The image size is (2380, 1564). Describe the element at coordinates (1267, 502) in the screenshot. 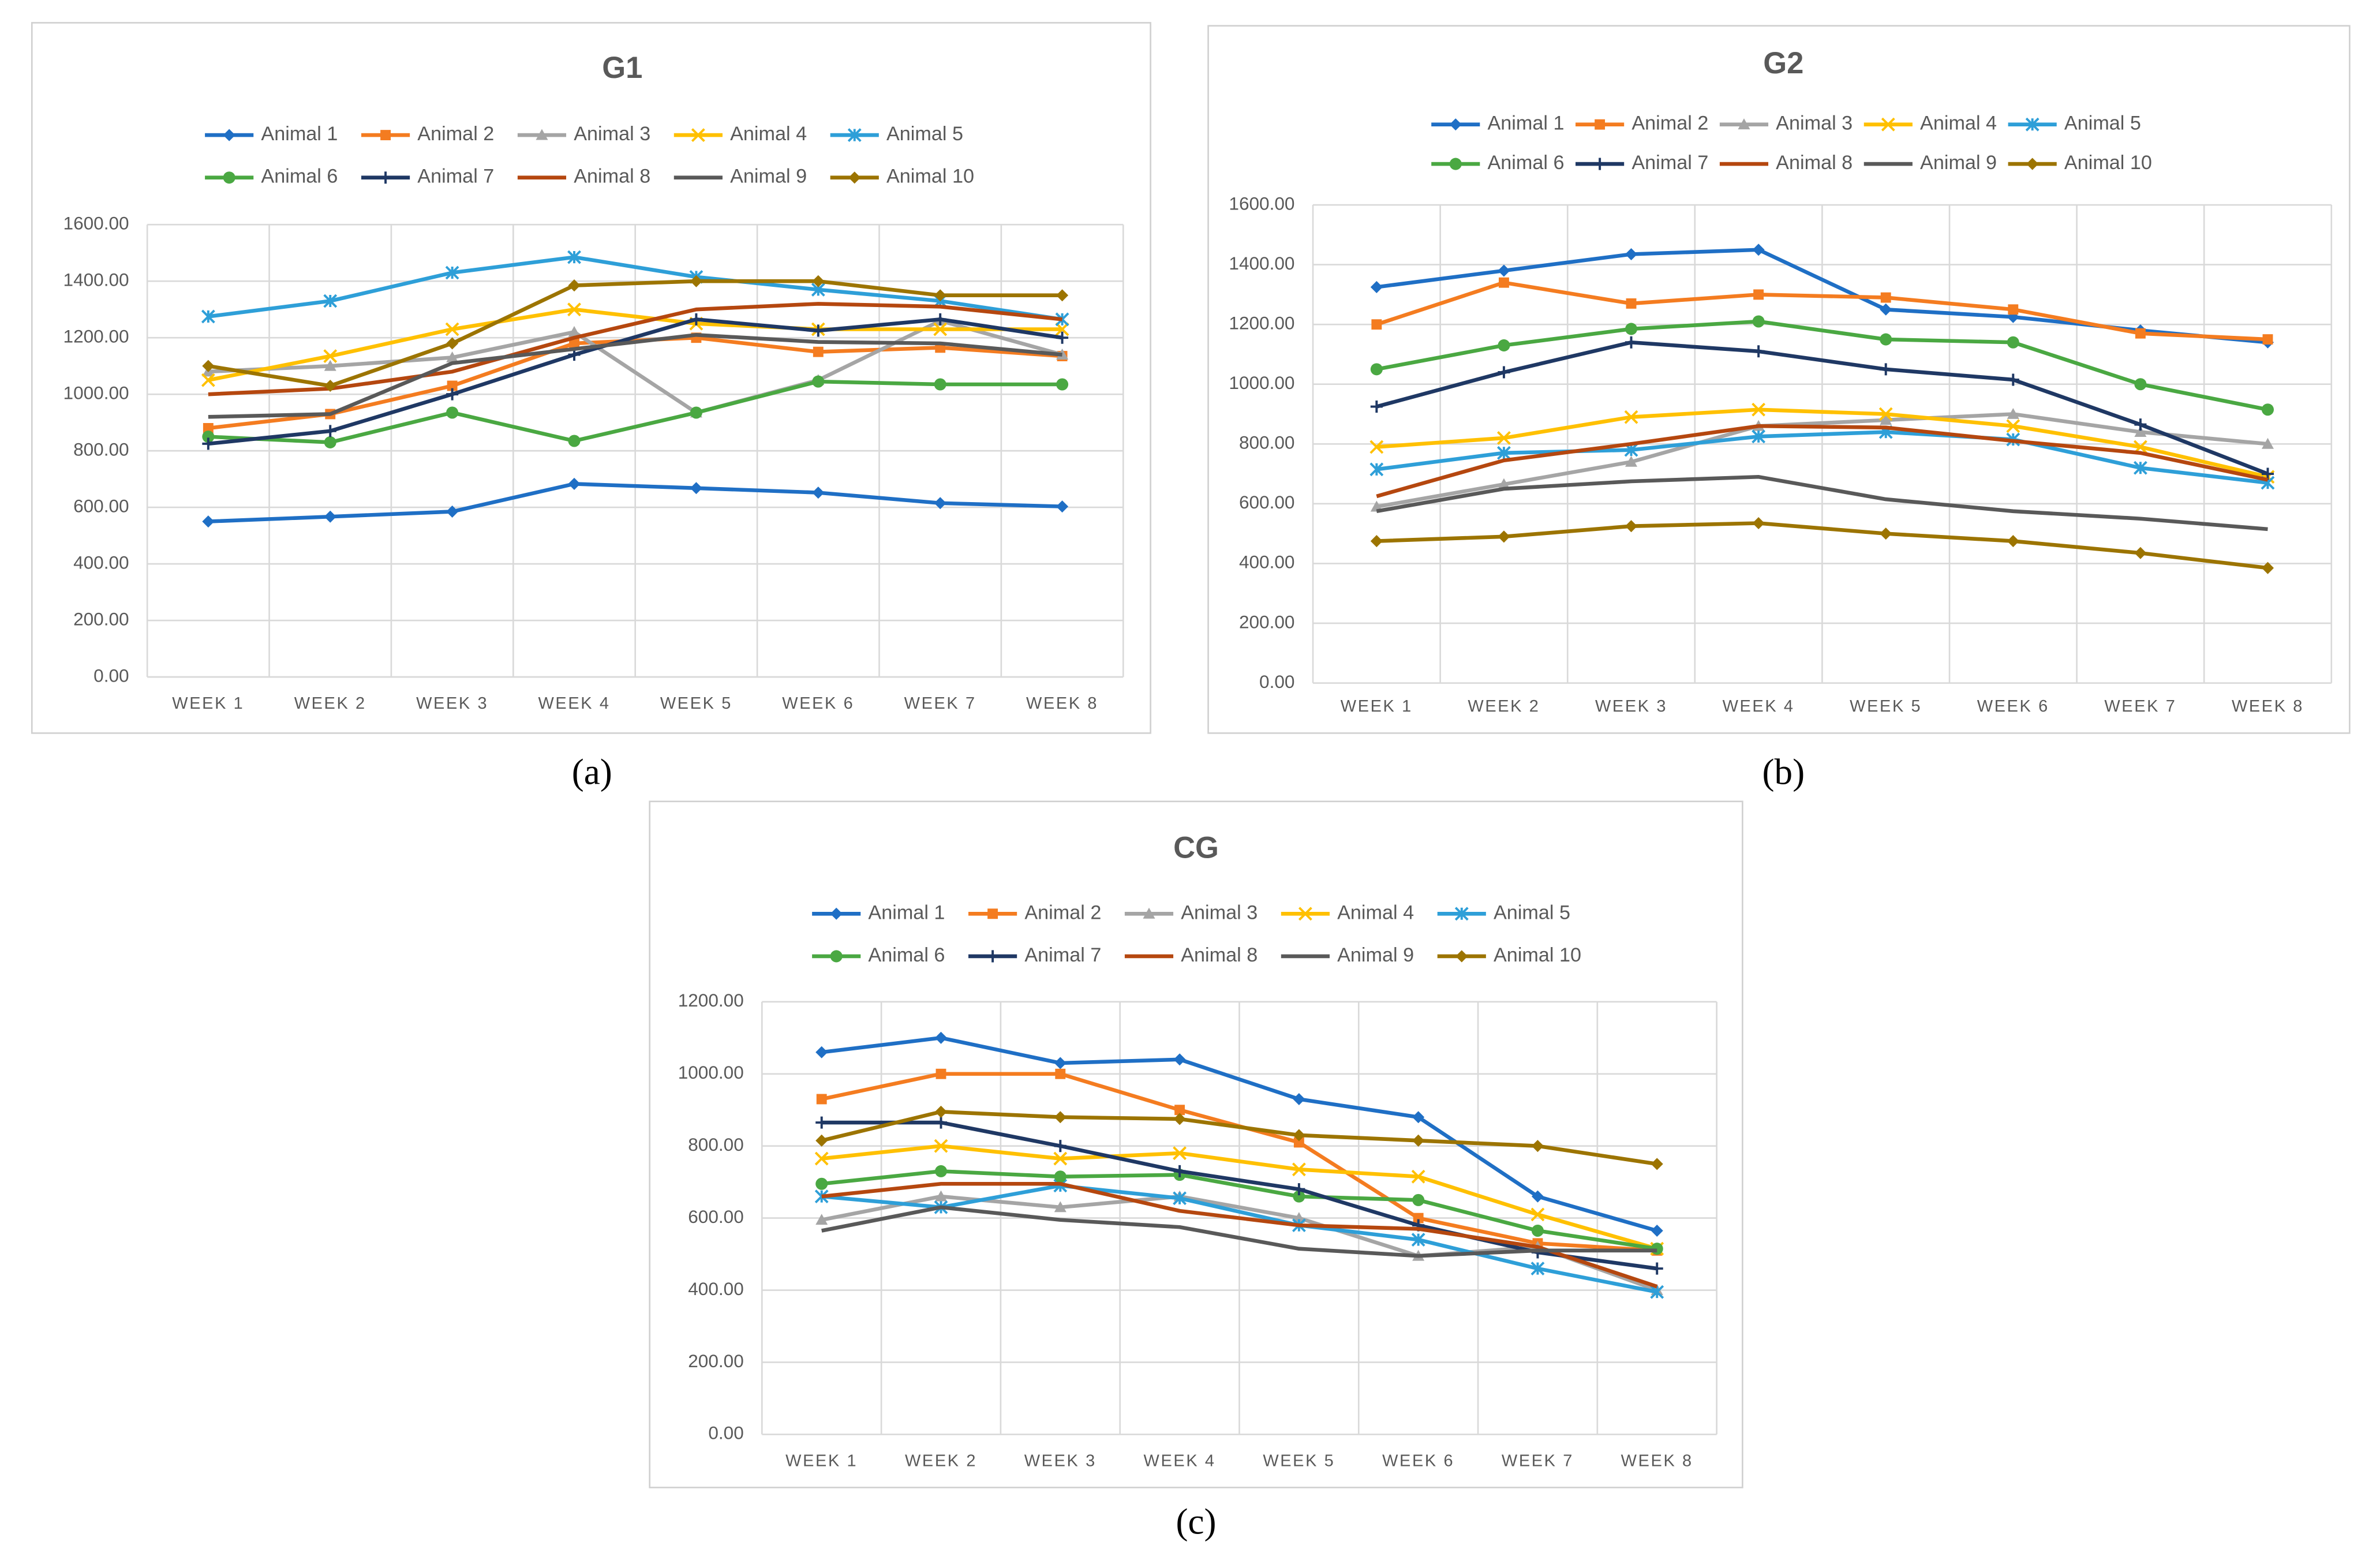

I see `y-tick-label: 600.00` at that location.